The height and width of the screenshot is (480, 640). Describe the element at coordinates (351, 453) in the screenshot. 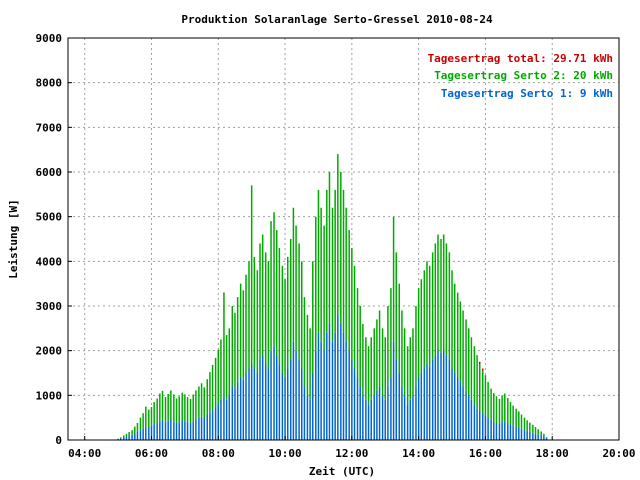

I see `x-tick-label: 12:00` at that location.